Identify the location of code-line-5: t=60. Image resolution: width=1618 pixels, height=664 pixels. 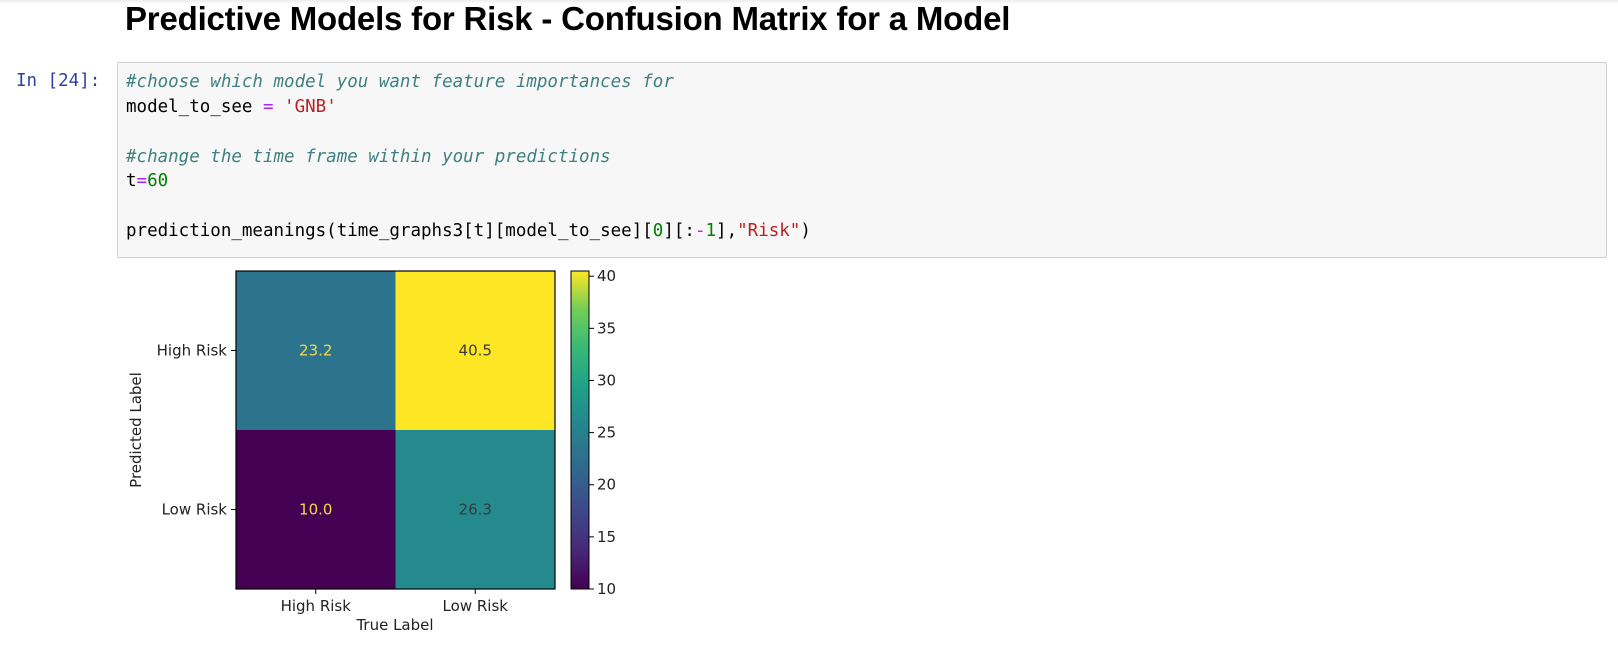
(147, 181).